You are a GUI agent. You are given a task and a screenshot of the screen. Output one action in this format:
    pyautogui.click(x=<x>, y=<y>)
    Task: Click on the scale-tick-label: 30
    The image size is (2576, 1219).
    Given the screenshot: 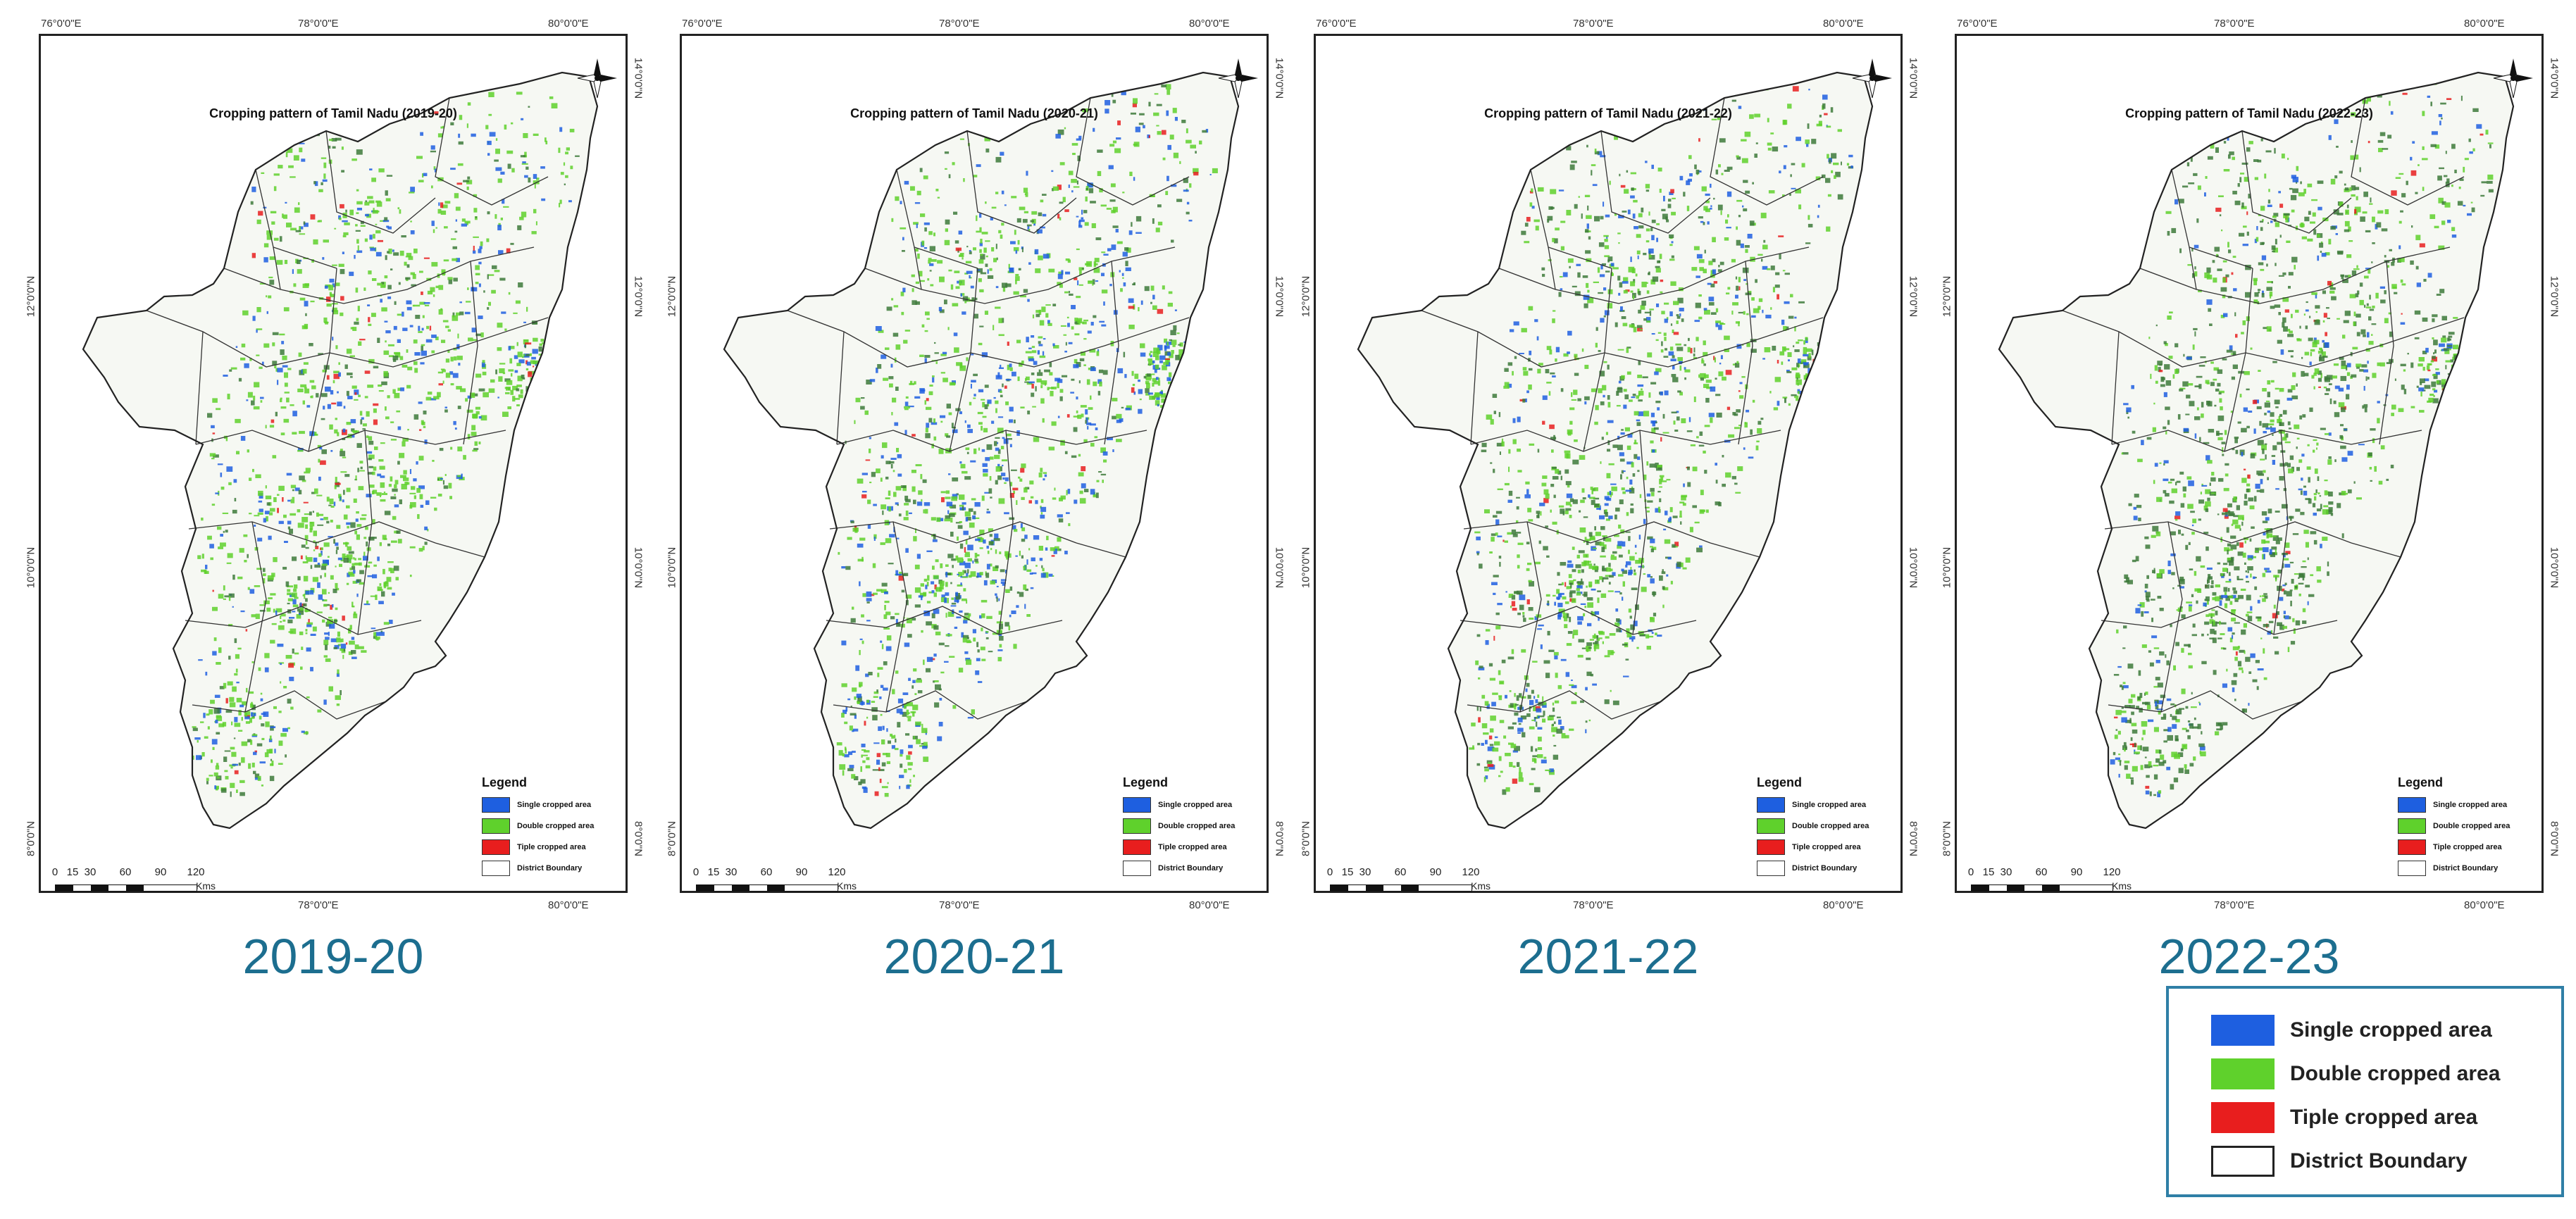 What is the action you would take?
    pyautogui.click(x=2006, y=872)
    